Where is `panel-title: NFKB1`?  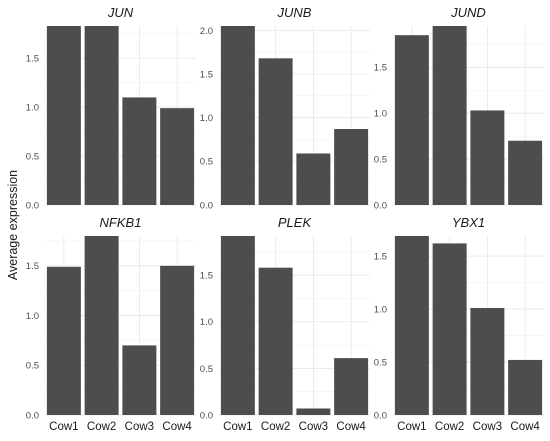 panel-title: NFKB1 is located at coordinates (121, 222).